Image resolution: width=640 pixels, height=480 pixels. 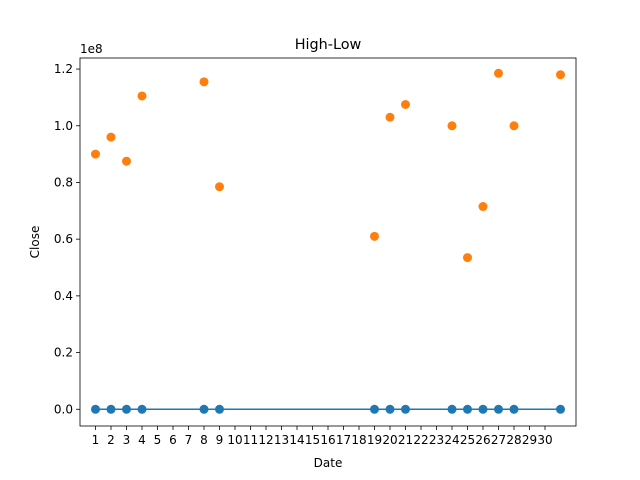 I want to click on x-tick-label: 4, so click(x=142, y=440).